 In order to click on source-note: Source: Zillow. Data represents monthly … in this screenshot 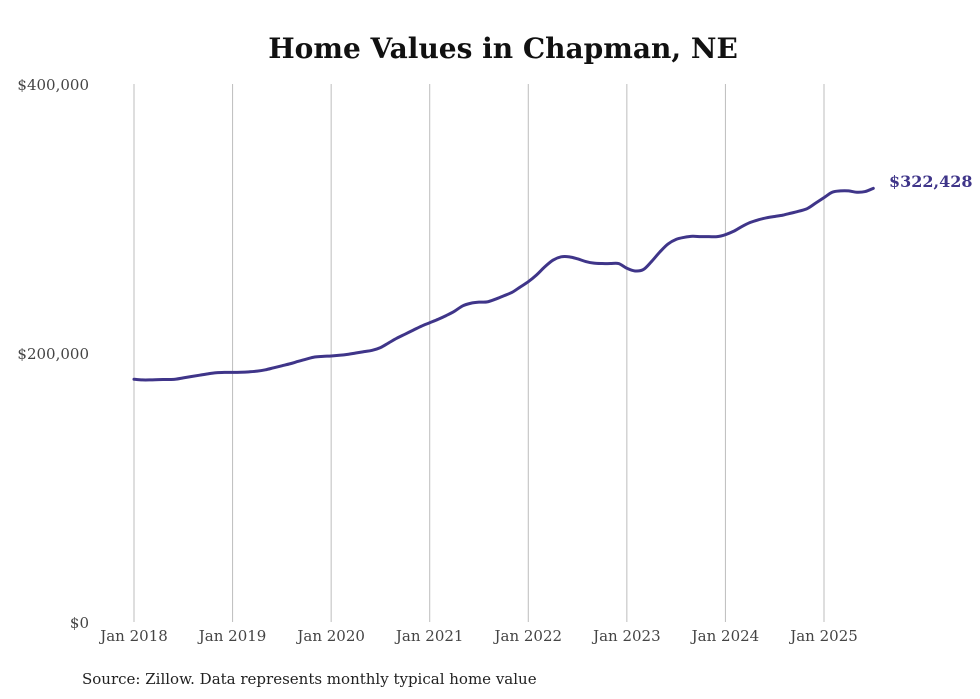, I will do `click(309, 679)`.